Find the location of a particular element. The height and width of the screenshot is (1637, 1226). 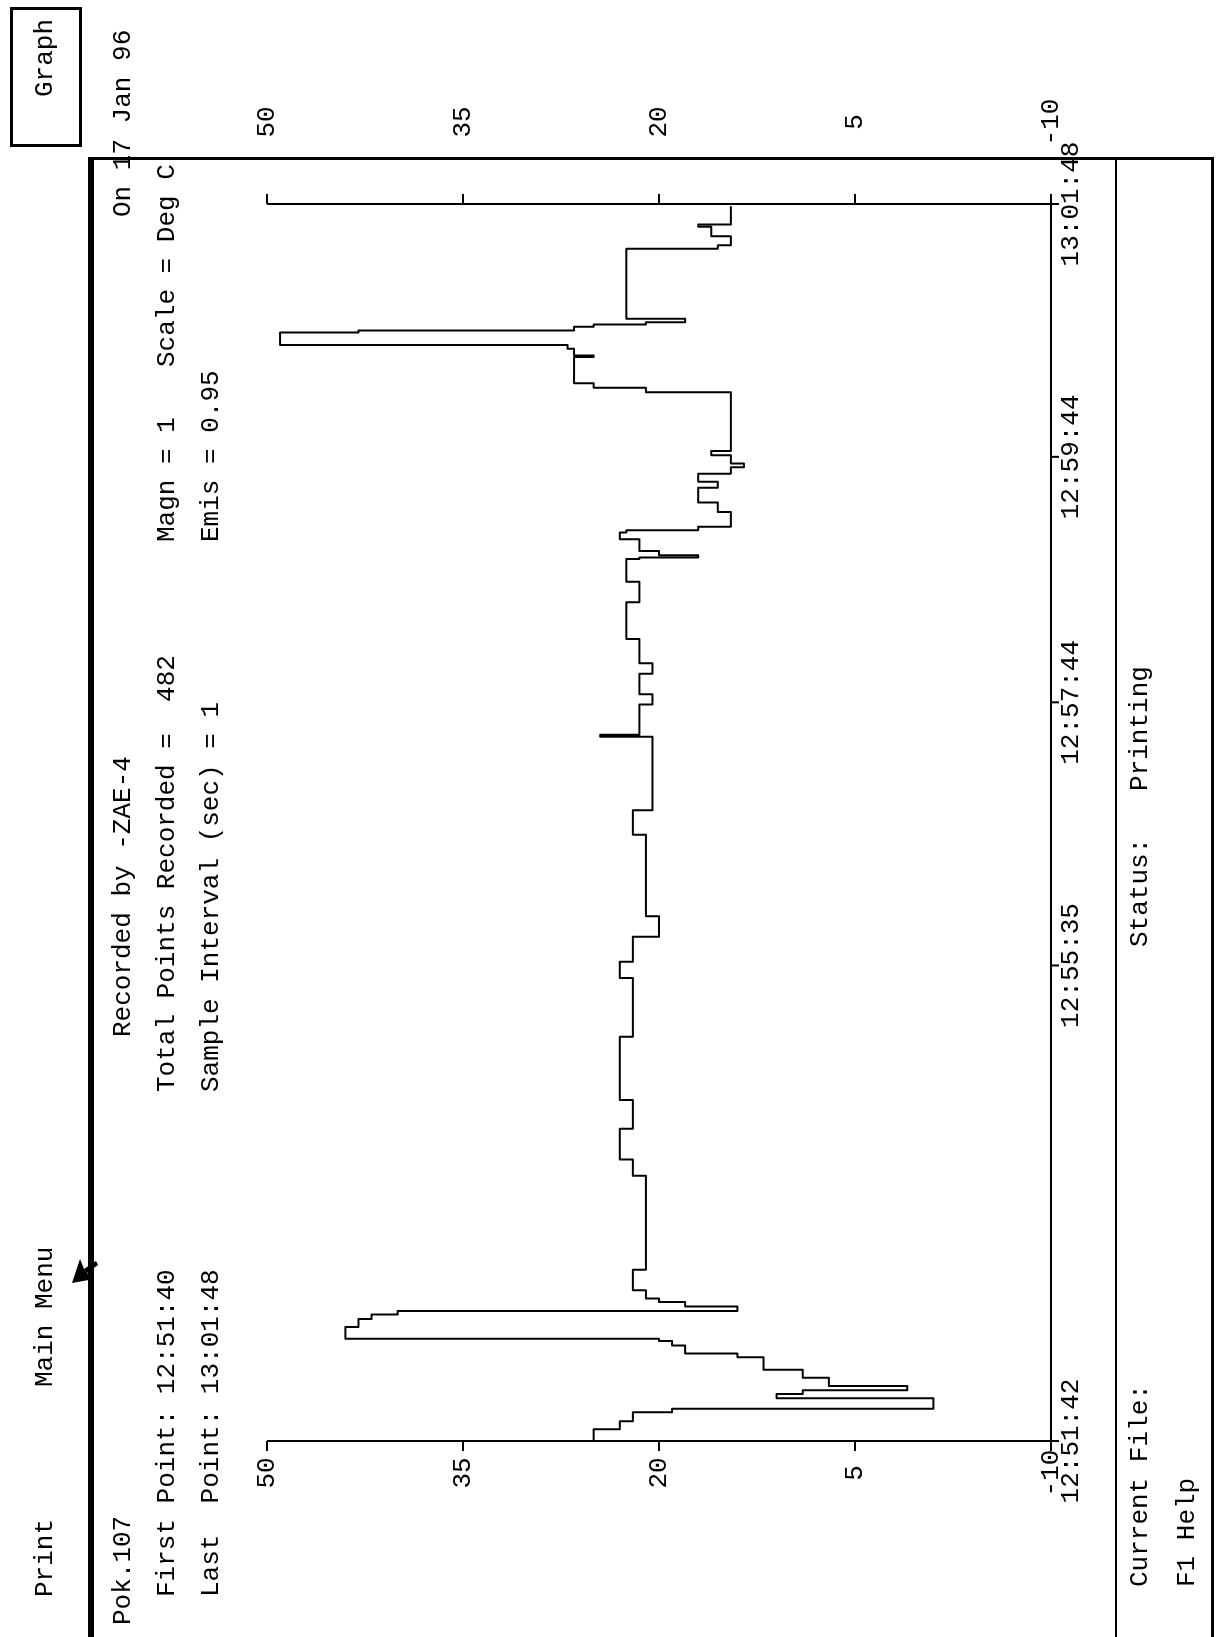

text: Pok.107 is located at coordinates (123, 1570).